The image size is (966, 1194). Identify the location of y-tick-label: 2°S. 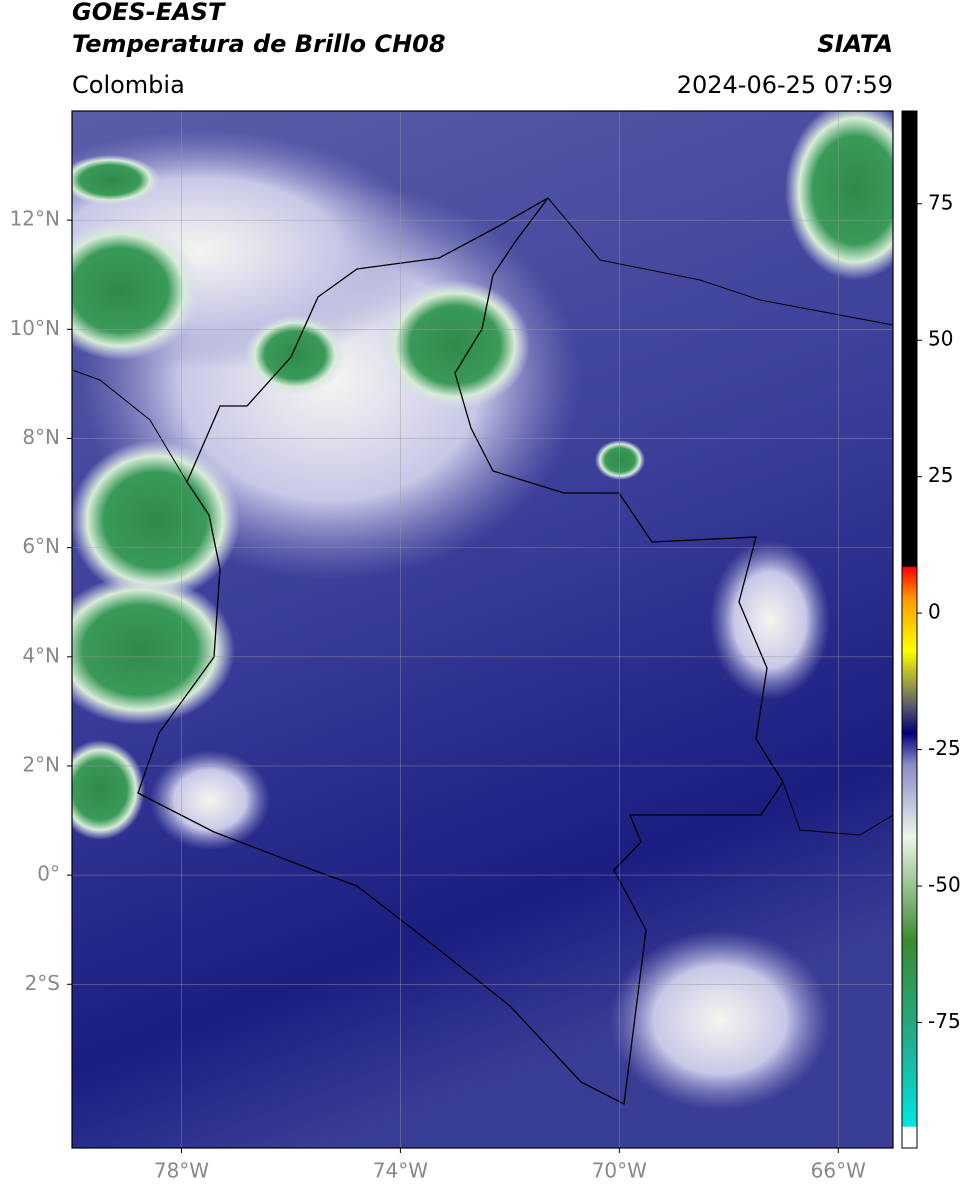
(42, 983).